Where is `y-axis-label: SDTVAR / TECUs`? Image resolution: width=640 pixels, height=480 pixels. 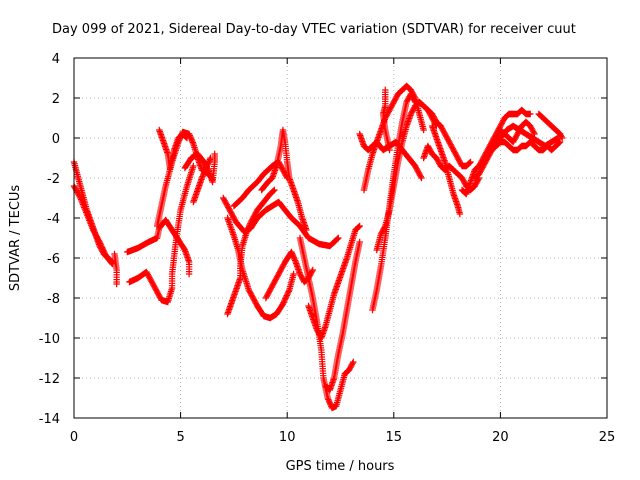
y-axis-label: SDTVAR / TECUs is located at coordinates (15, 238).